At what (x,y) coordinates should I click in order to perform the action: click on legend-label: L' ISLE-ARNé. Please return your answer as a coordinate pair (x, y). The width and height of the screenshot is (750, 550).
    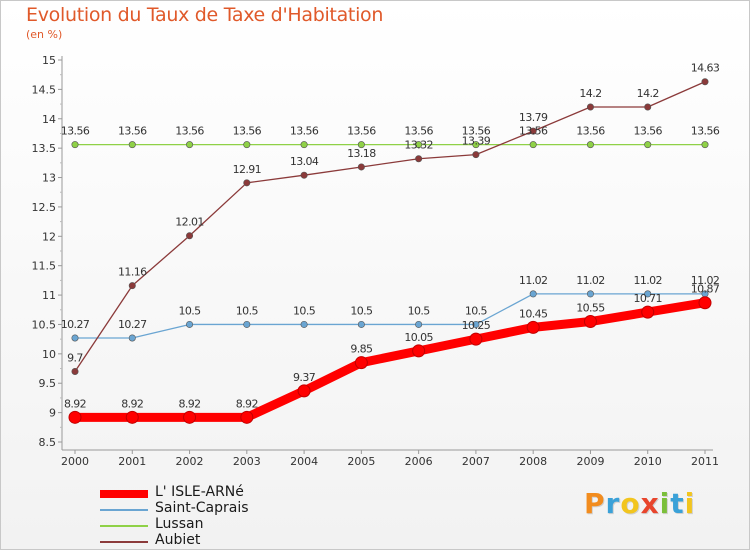
    Looking at the image, I should click on (199, 492).